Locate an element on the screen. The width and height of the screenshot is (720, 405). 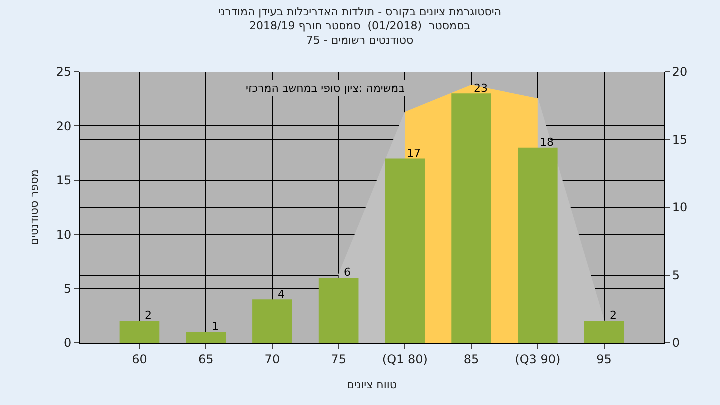
y2-tick-label: 5 is located at coordinates (676, 275).